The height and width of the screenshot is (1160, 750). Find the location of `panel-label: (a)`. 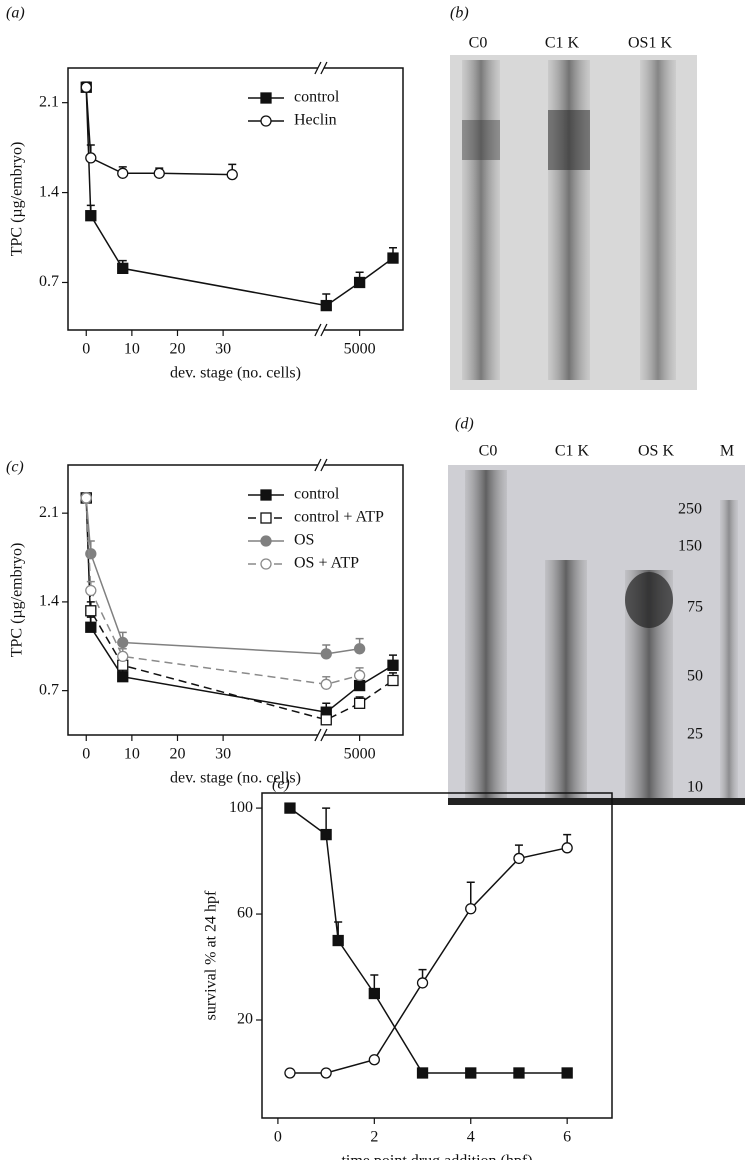

panel-label: (a) is located at coordinates (15, 13).